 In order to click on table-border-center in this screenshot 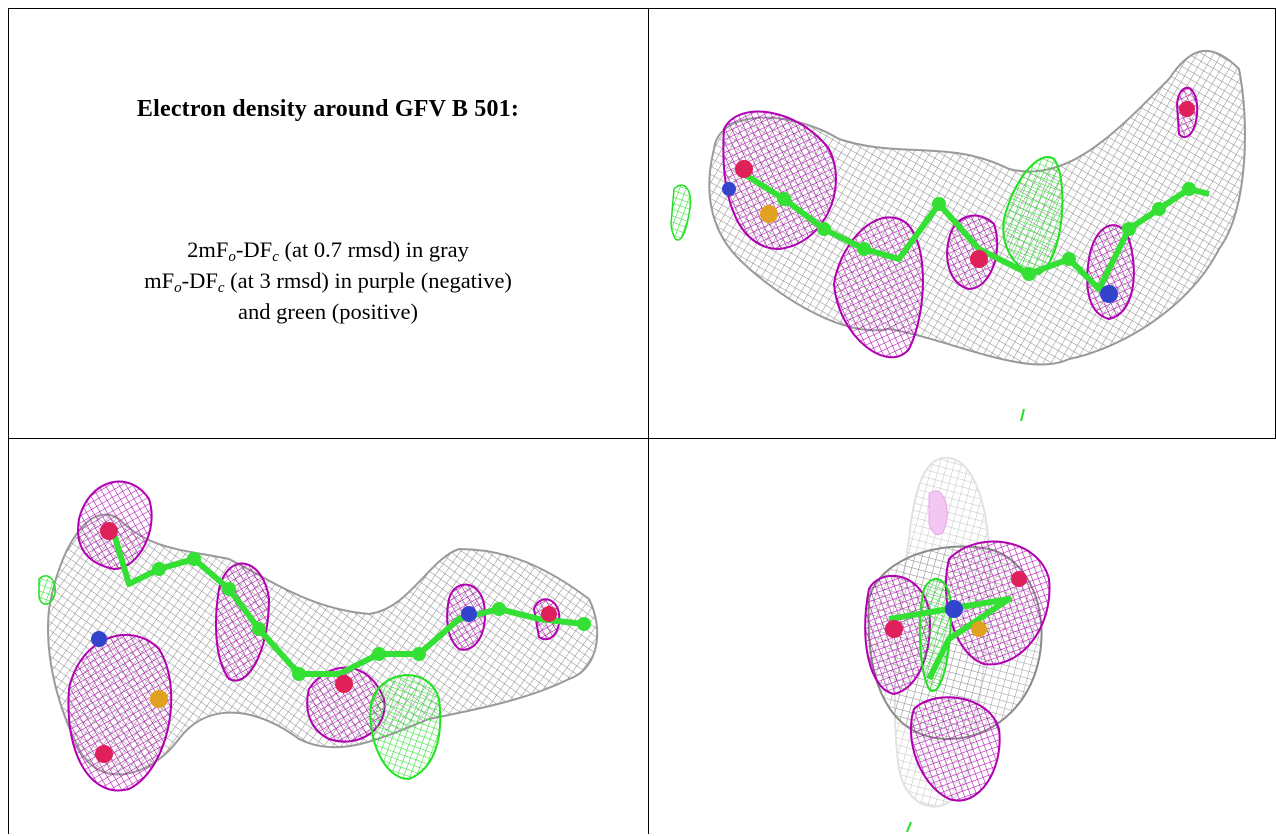, I will do `click(648, 421)`.